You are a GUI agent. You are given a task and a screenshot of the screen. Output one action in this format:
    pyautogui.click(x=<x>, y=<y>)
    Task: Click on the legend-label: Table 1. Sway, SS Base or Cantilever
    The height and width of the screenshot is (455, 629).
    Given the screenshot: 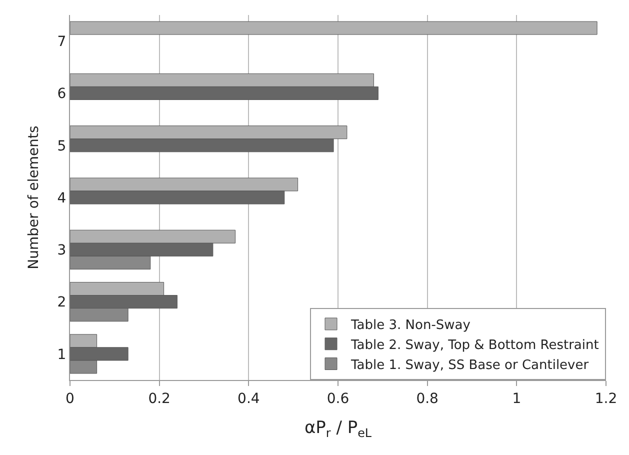 What is the action you would take?
    pyautogui.click(x=470, y=365)
    